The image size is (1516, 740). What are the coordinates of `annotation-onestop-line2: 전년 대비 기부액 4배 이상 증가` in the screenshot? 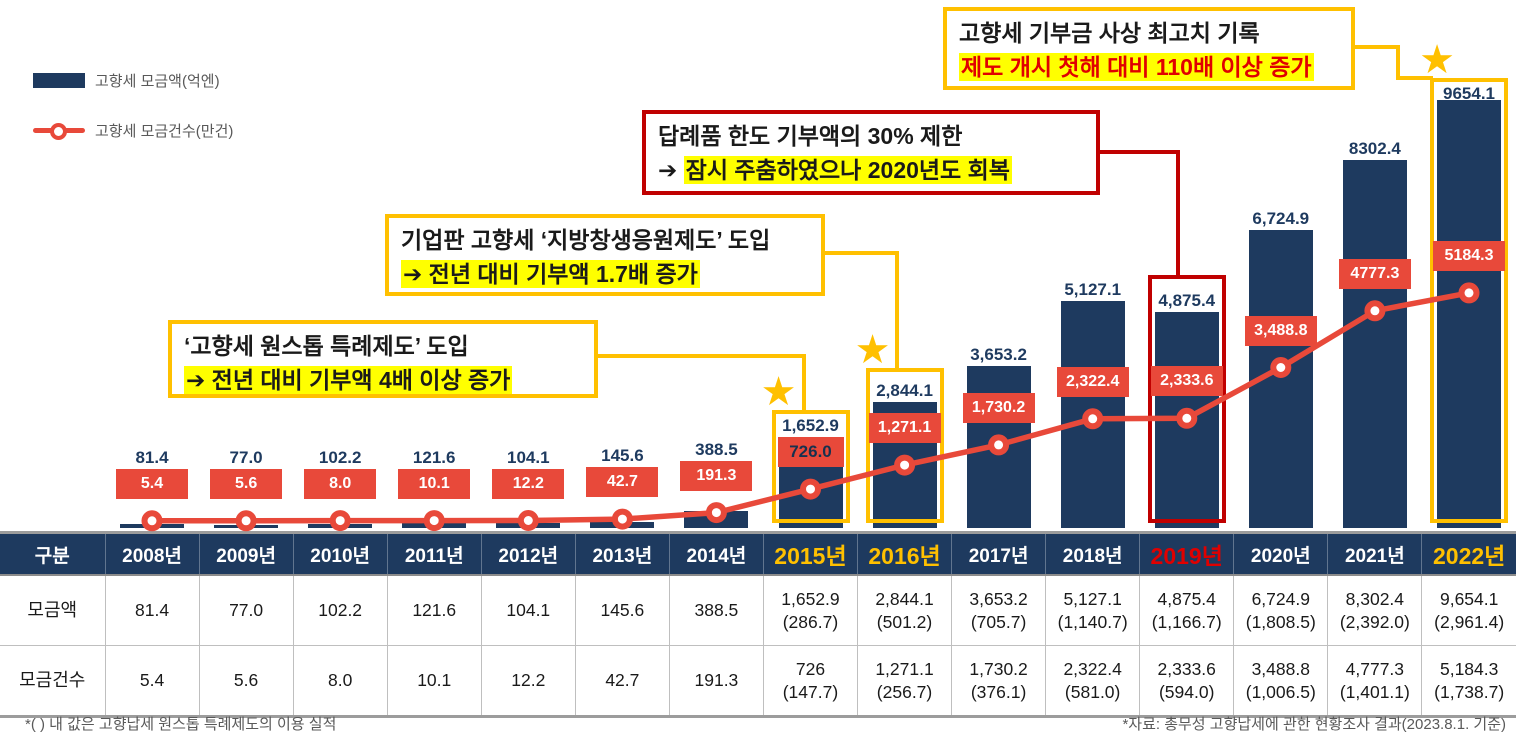 It's located at (361, 380).